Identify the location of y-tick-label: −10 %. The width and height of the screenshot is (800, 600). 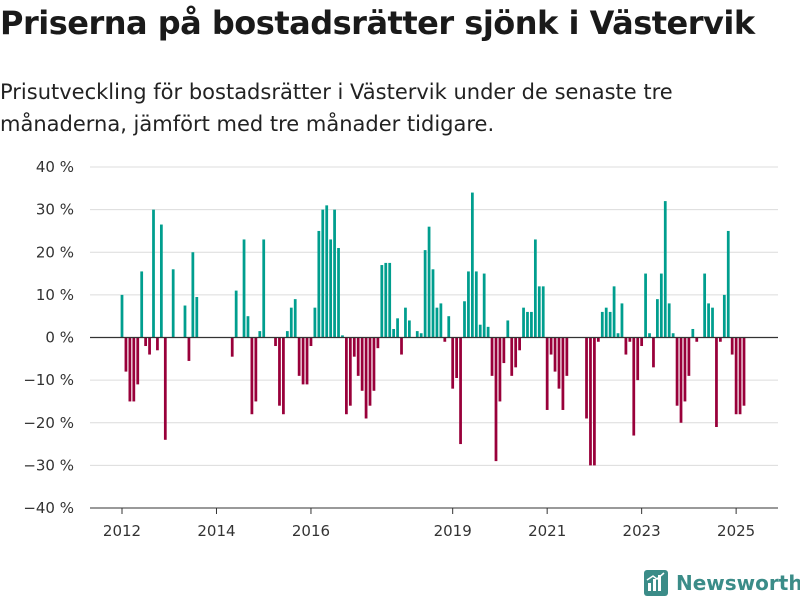
(48, 380).